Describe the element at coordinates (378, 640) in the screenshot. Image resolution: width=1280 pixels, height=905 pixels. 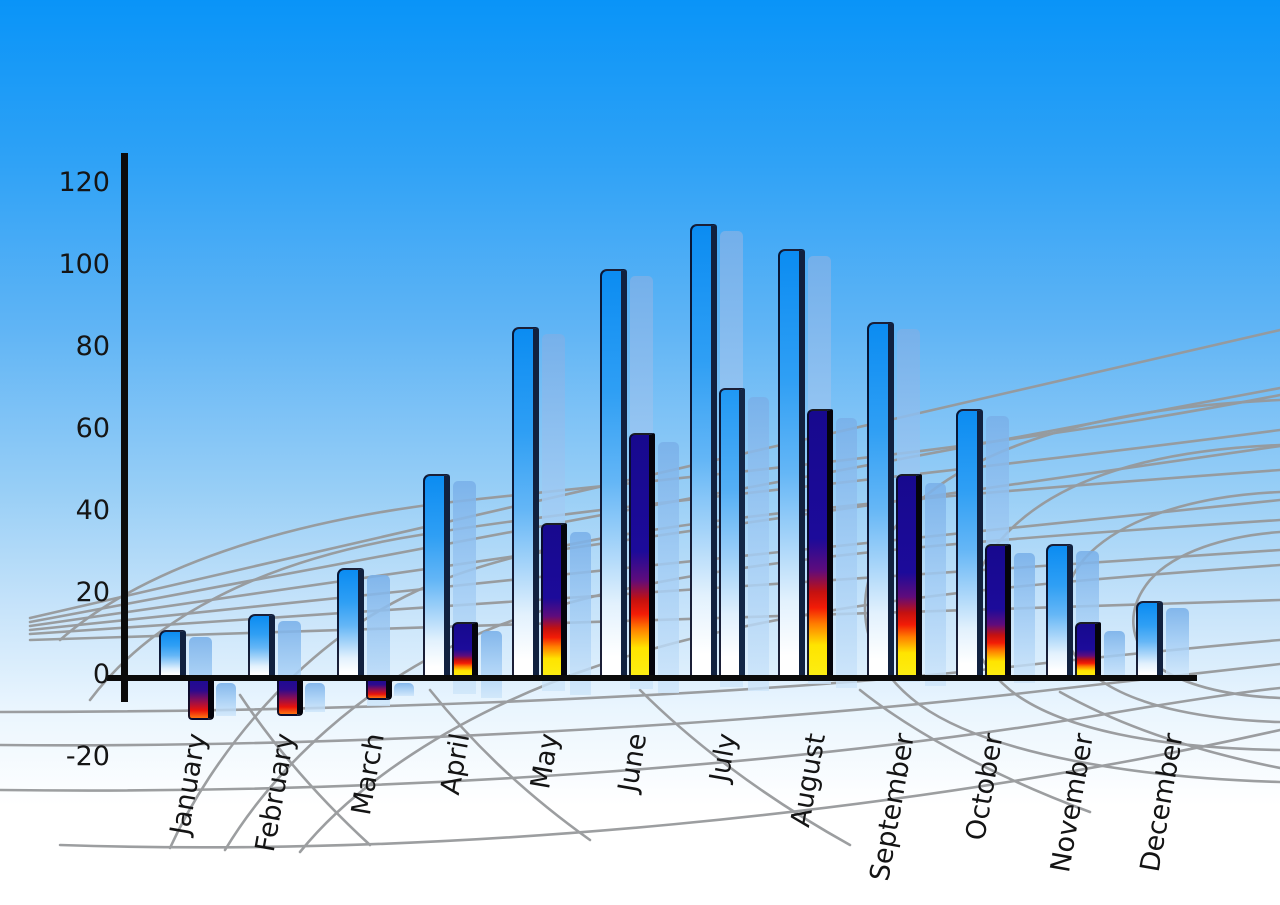
I see `bar-shadow-march` at that location.